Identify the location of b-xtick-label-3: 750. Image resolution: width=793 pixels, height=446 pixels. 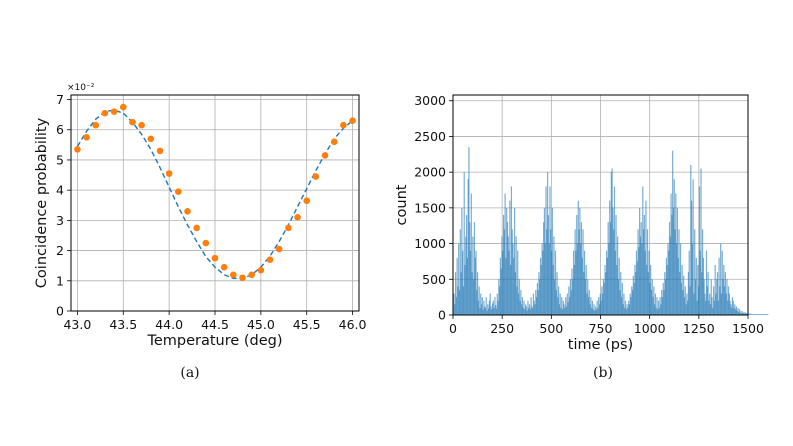
(601, 328).